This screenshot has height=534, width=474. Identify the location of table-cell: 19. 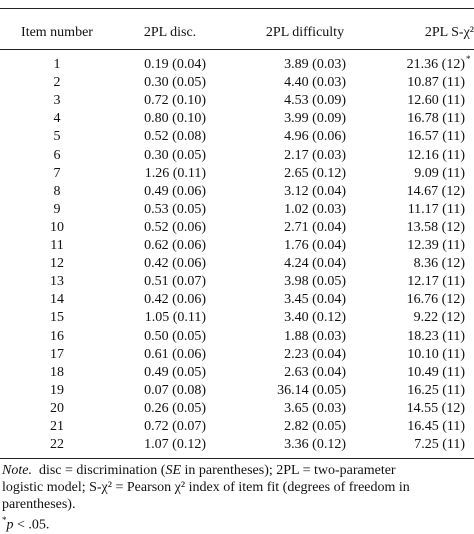
(57, 390).